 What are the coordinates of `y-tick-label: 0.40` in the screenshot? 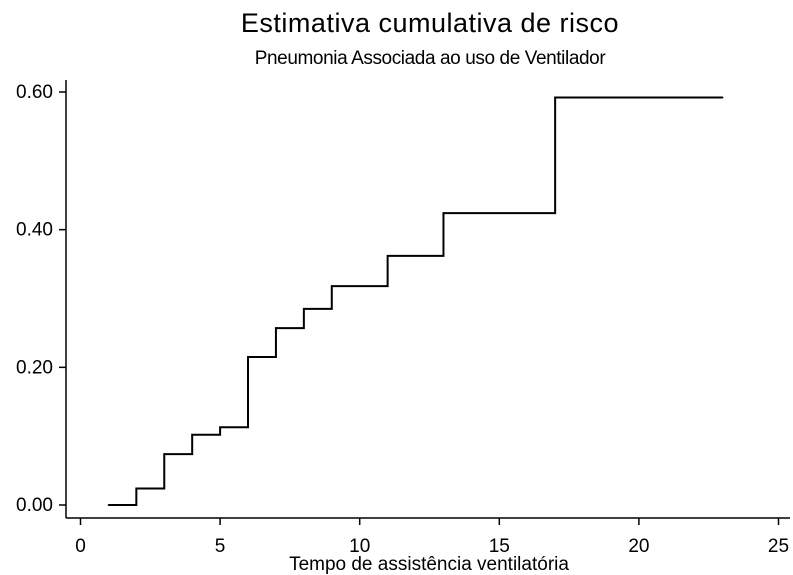 It's located at (34, 230).